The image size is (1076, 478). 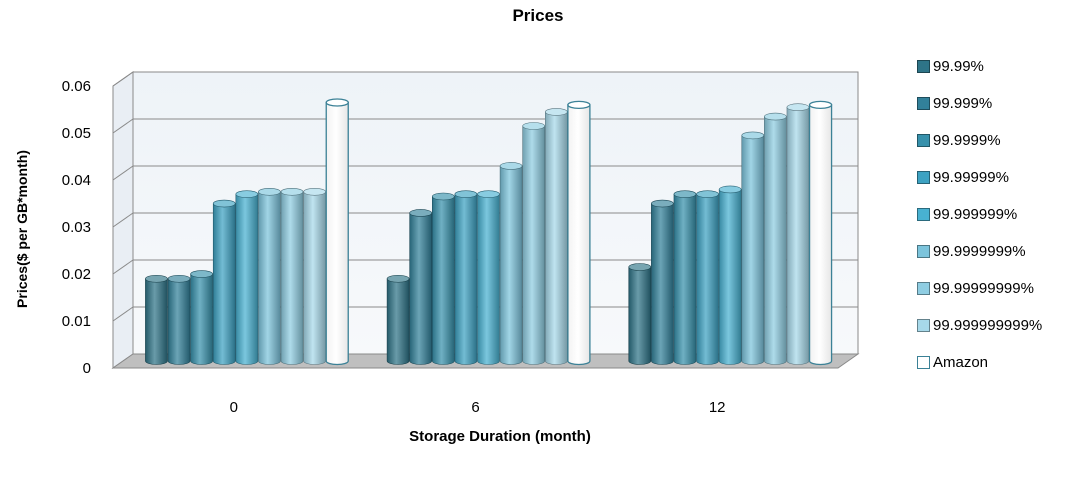 I want to click on legend-label: 99.99%, so click(x=958, y=66).